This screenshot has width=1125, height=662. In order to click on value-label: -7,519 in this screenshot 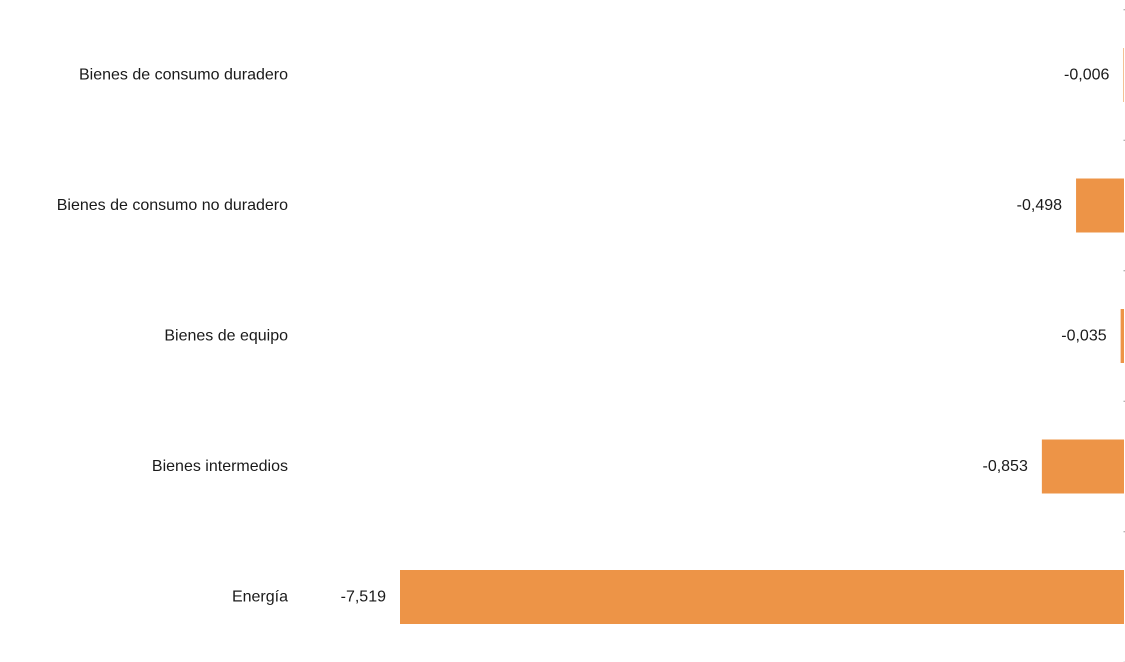, I will do `click(363, 597)`.